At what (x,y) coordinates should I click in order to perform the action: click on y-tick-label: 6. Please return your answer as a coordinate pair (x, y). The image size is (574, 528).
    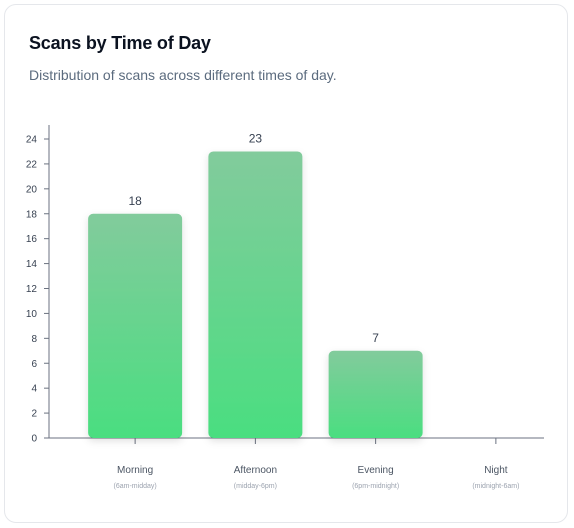
    Looking at the image, I should click on (34, 364).